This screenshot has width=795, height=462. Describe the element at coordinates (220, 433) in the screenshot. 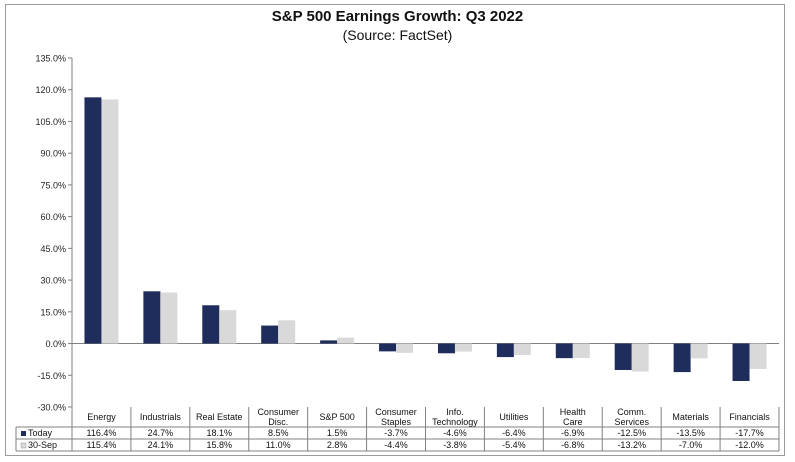

I see `data-label-today: 18.1%` at that location.